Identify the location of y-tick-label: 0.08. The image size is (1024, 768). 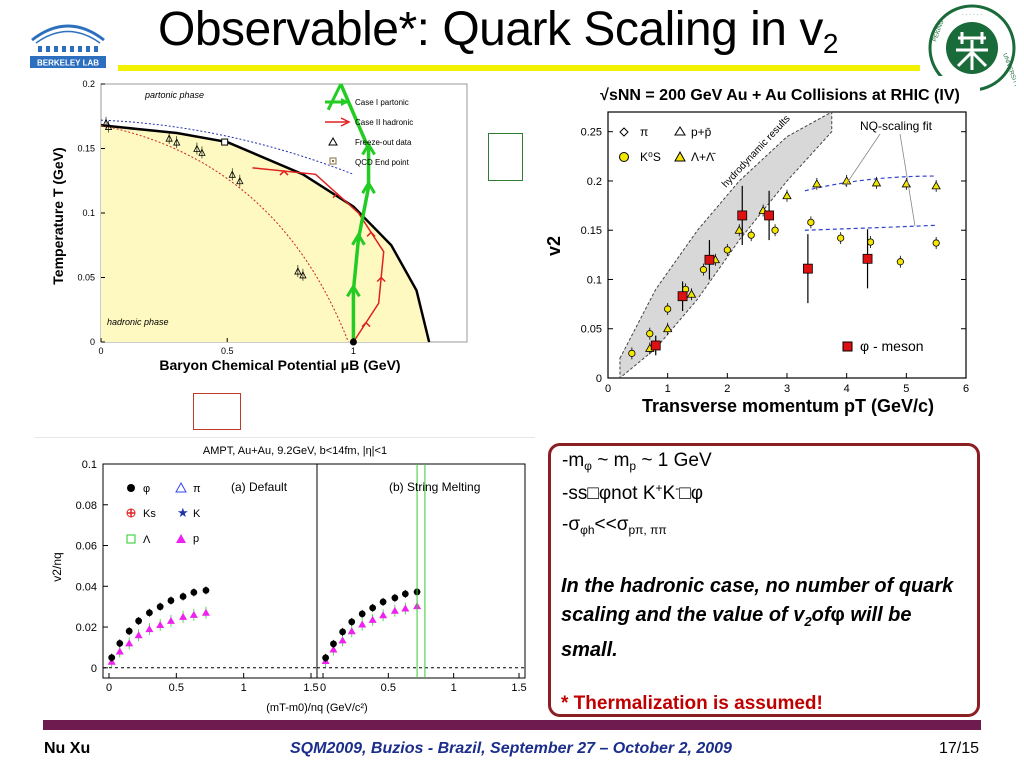
(86, 506).